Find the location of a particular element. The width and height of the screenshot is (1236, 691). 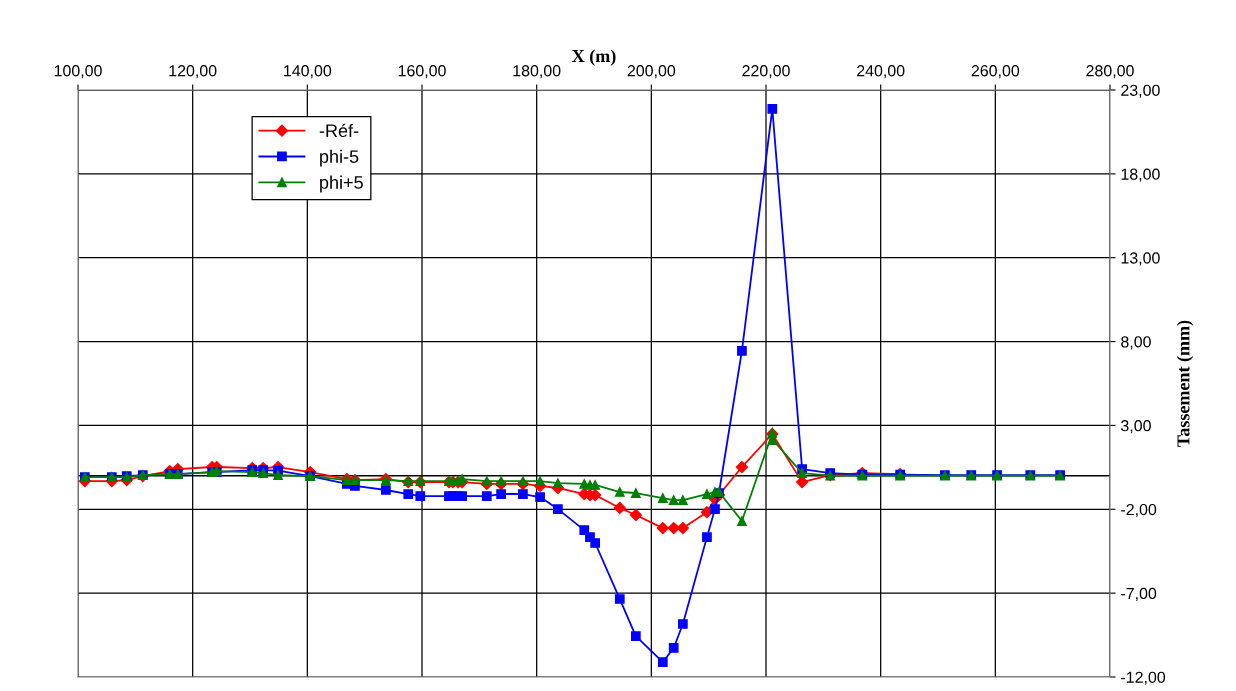

y-tick-label: -12,00 is located at coordinates (1143, 678).